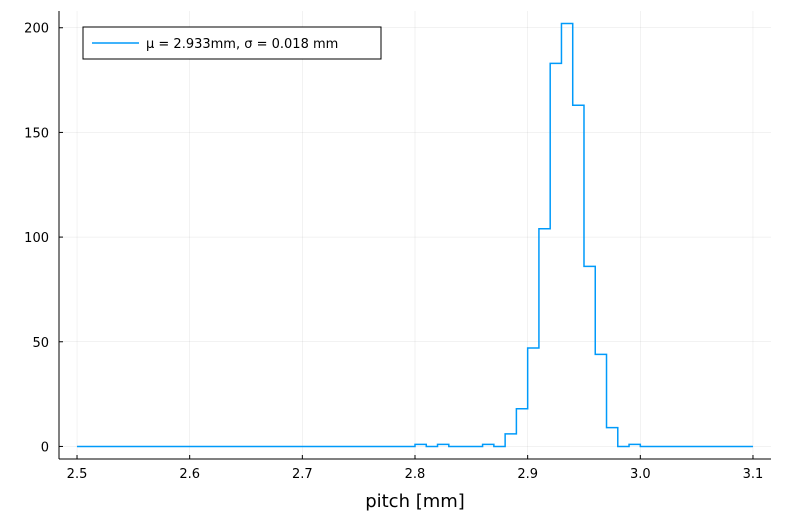  Describe the element at coordinates (415, 474) in the screenshot. I see `x-tick-label: 2.8` at that location.